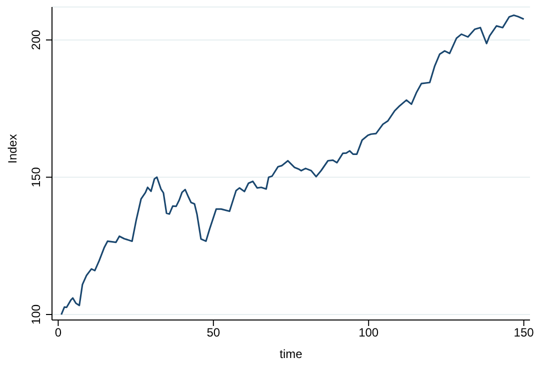  I want to click on x-tick-label: 50, so click(213, 333).